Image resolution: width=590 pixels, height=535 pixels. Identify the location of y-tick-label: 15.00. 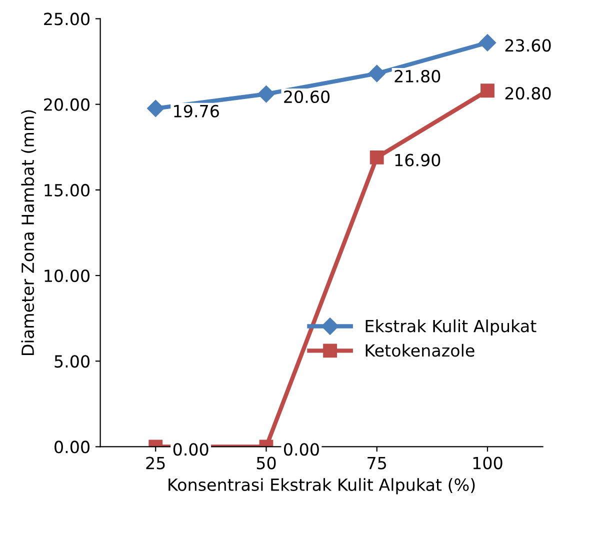
(67, 190).